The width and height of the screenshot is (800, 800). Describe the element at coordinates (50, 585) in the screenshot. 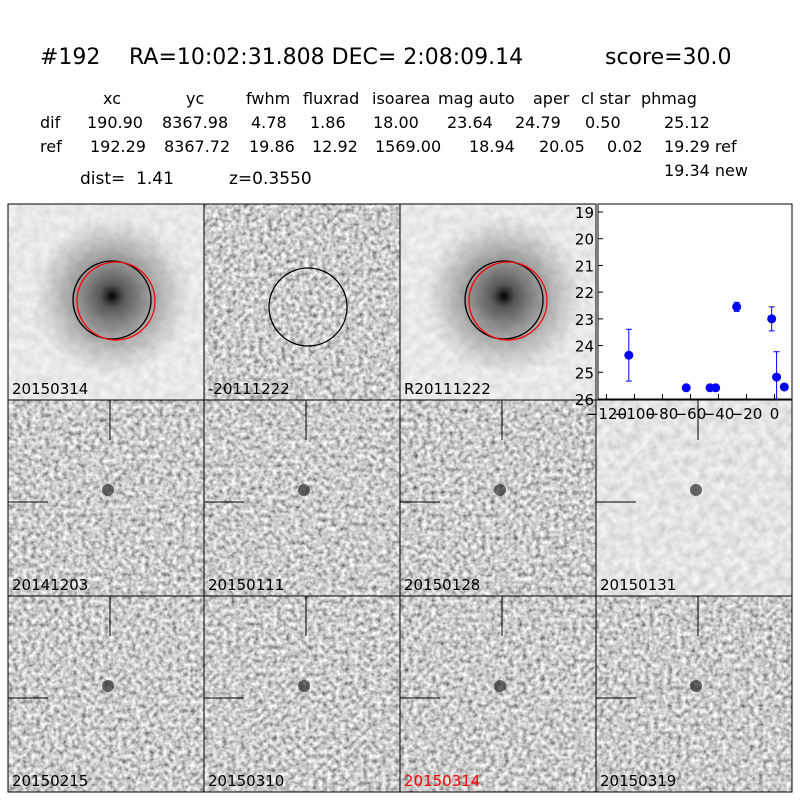

I see `panel-label: 20141203` at that location.